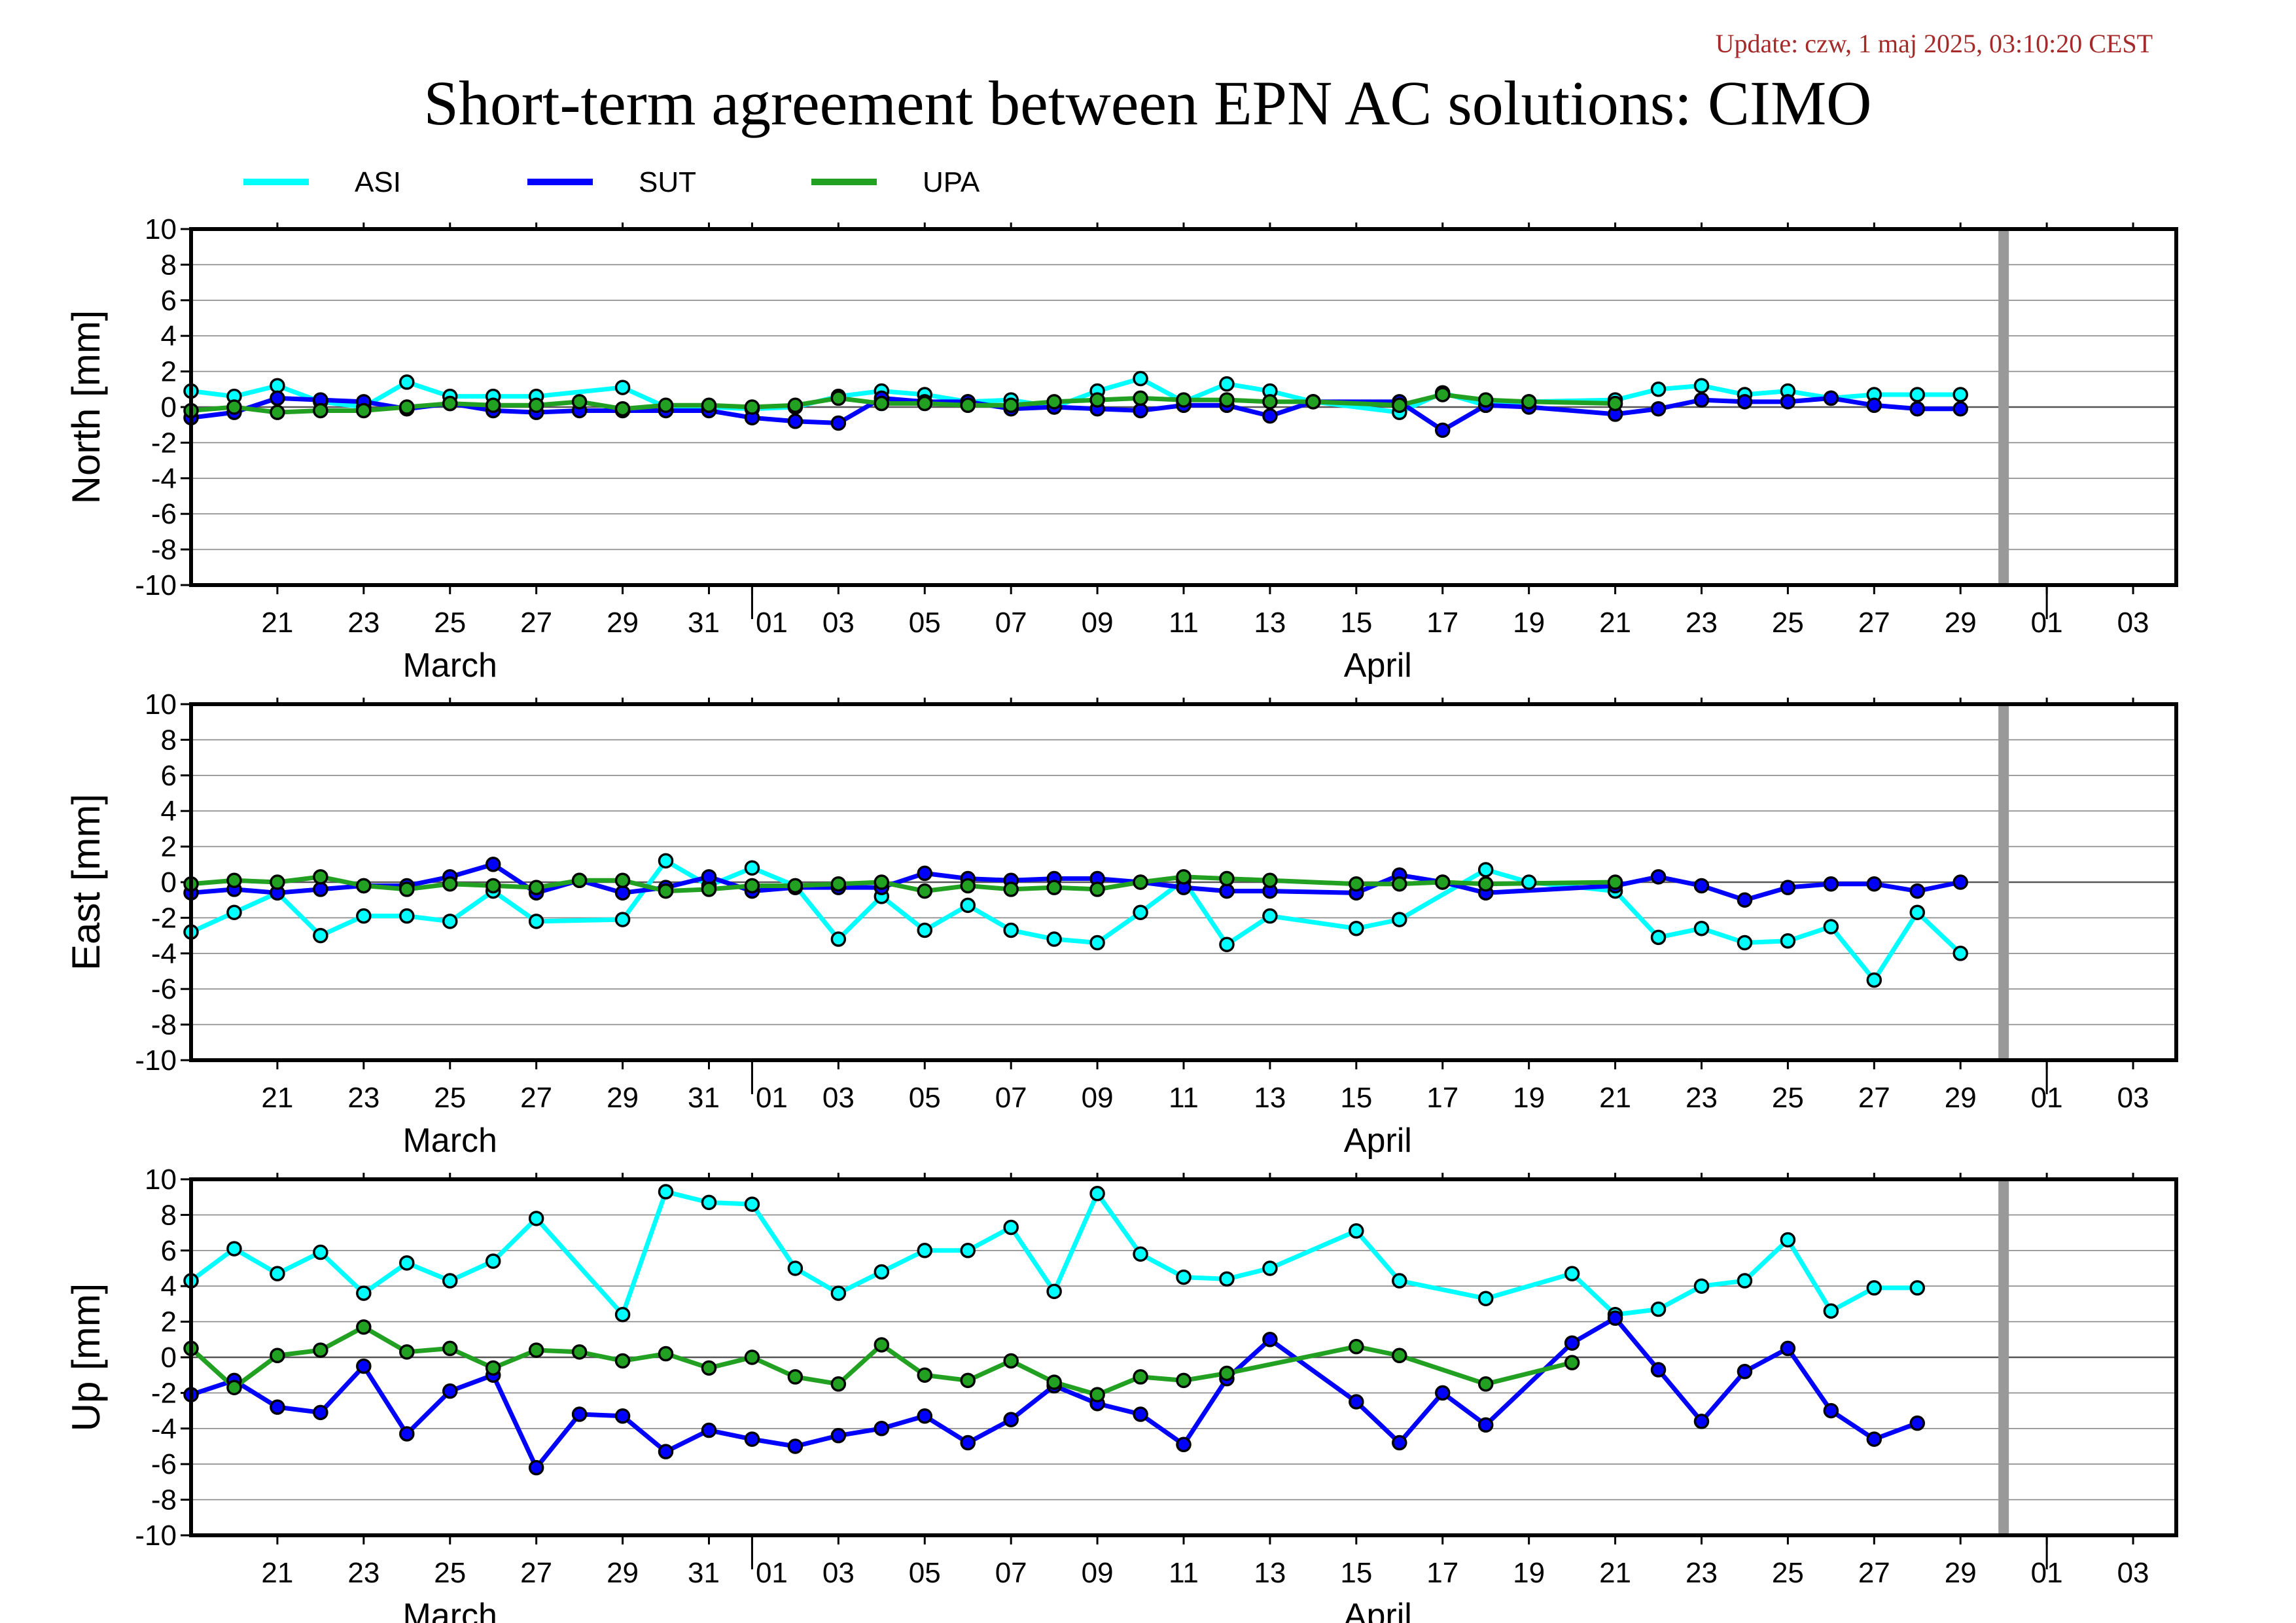  Describe the element at coordinates (1184, 1098) in the screenshot. I see `x-tick-label: 11` at that location.